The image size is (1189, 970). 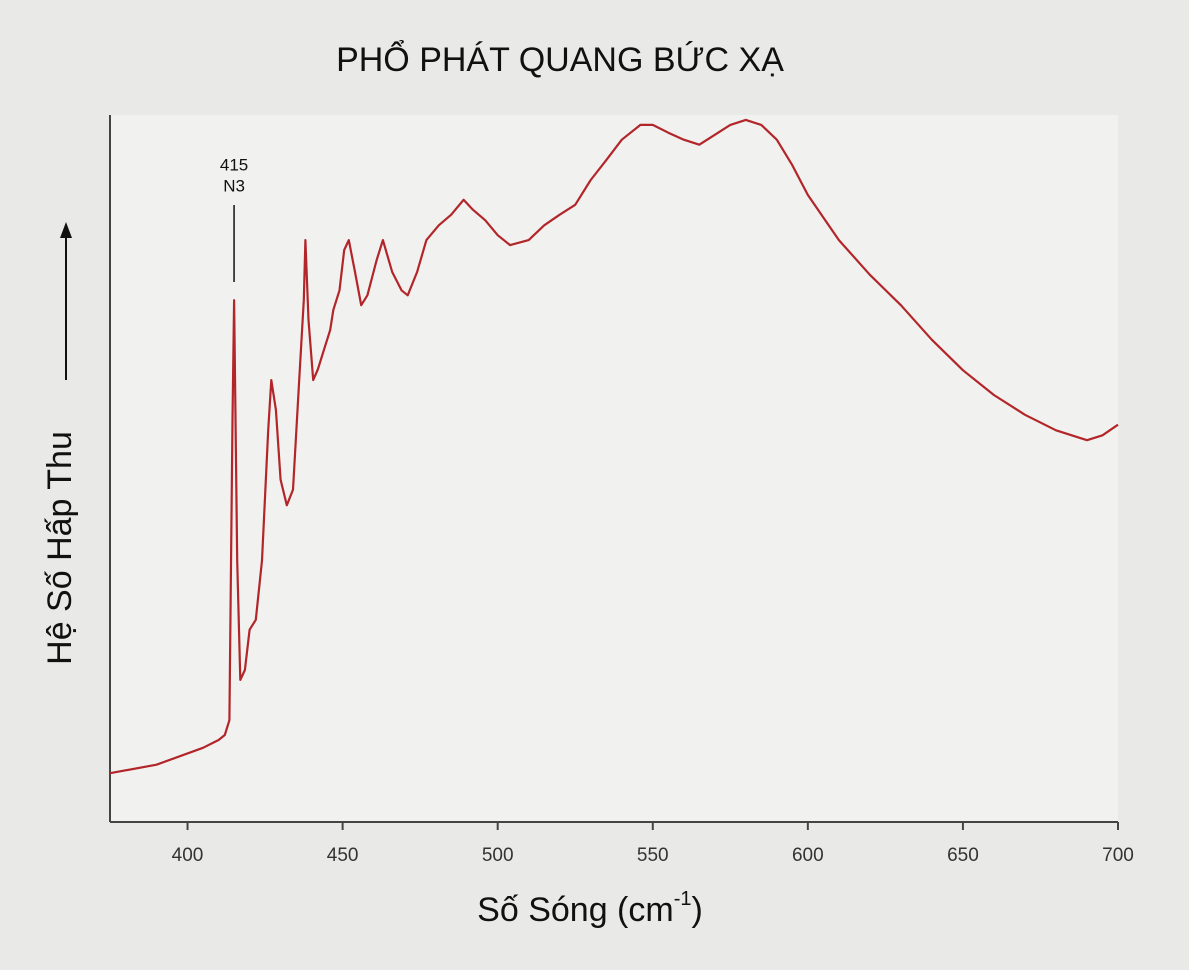 What do you see at coordinates (683, 899) in the screenshot?
I see `x-label-sup: -1` at bounding box center [683, 899].